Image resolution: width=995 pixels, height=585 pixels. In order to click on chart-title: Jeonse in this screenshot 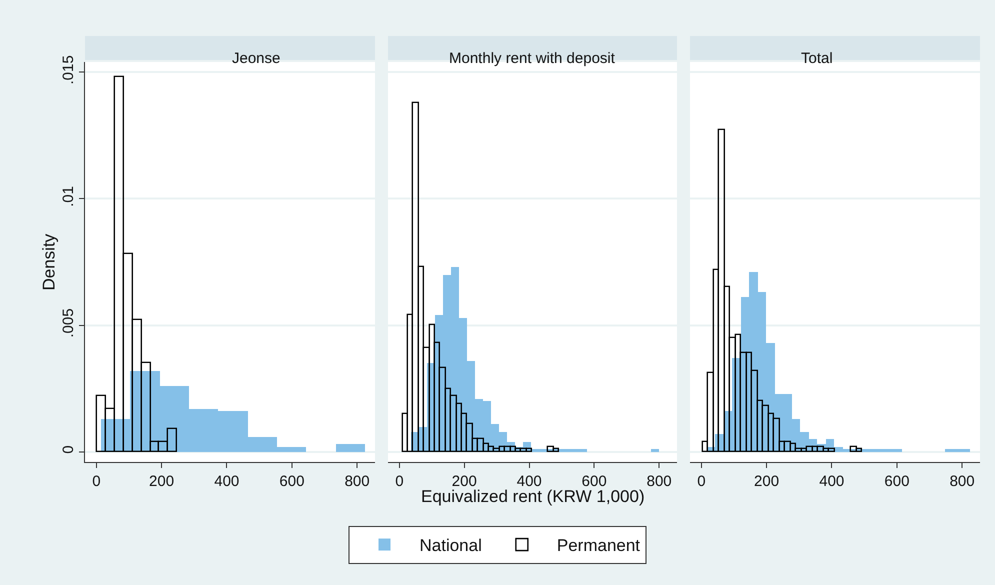, I will do `click(256, 58)`.